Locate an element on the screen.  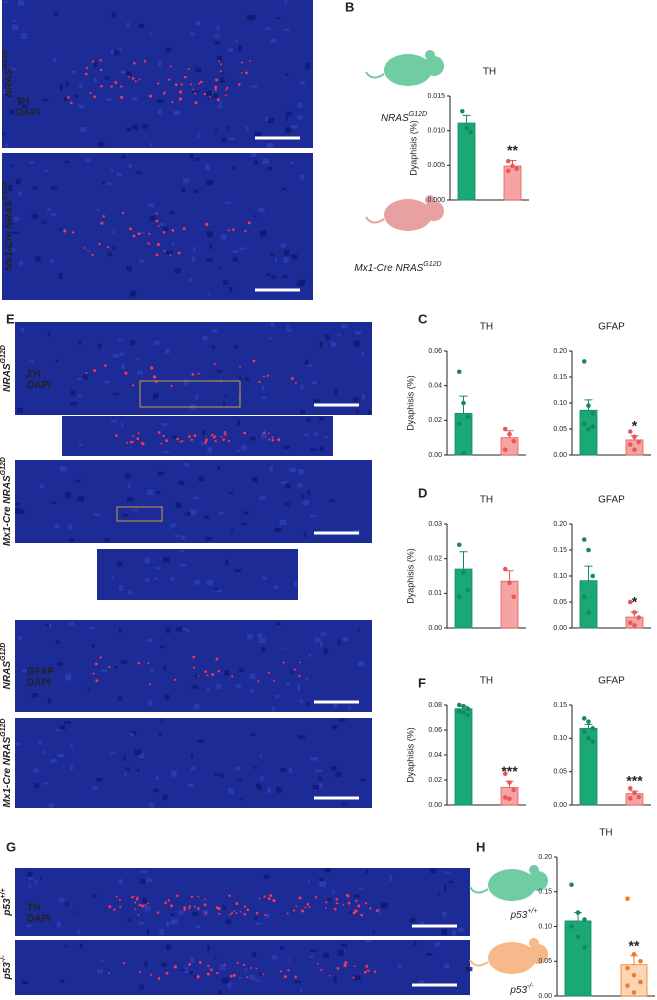
mouse-body is located at coordinates (512, 885).